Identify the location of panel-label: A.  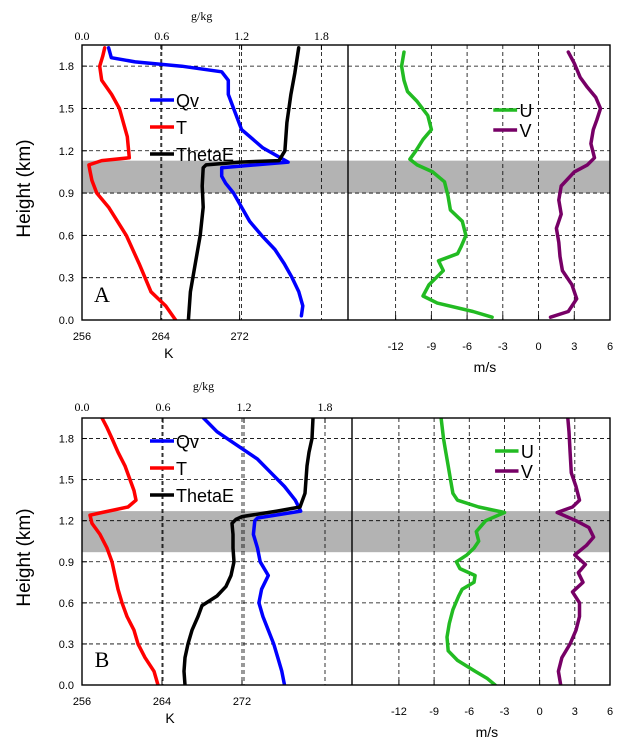
(102, 294).